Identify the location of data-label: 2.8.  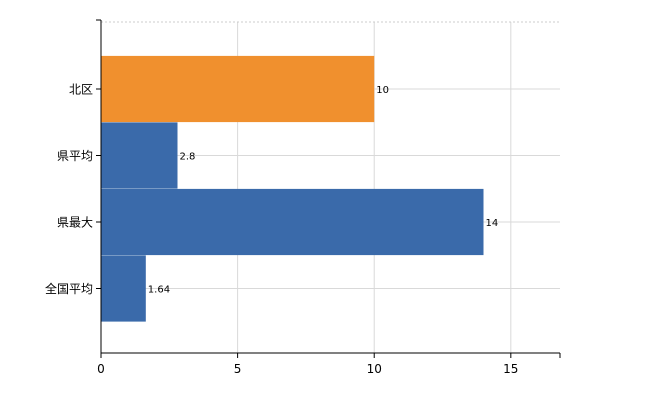
(188, 157).